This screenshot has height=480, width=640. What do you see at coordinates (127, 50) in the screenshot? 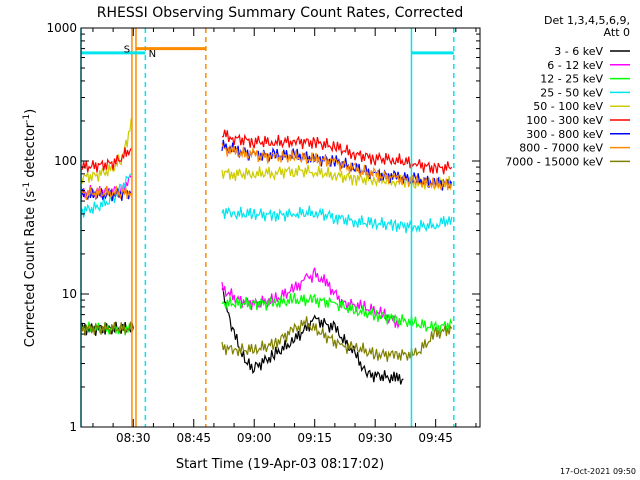
I see `saa-marker-label: S` at bounding box center [127, 50].